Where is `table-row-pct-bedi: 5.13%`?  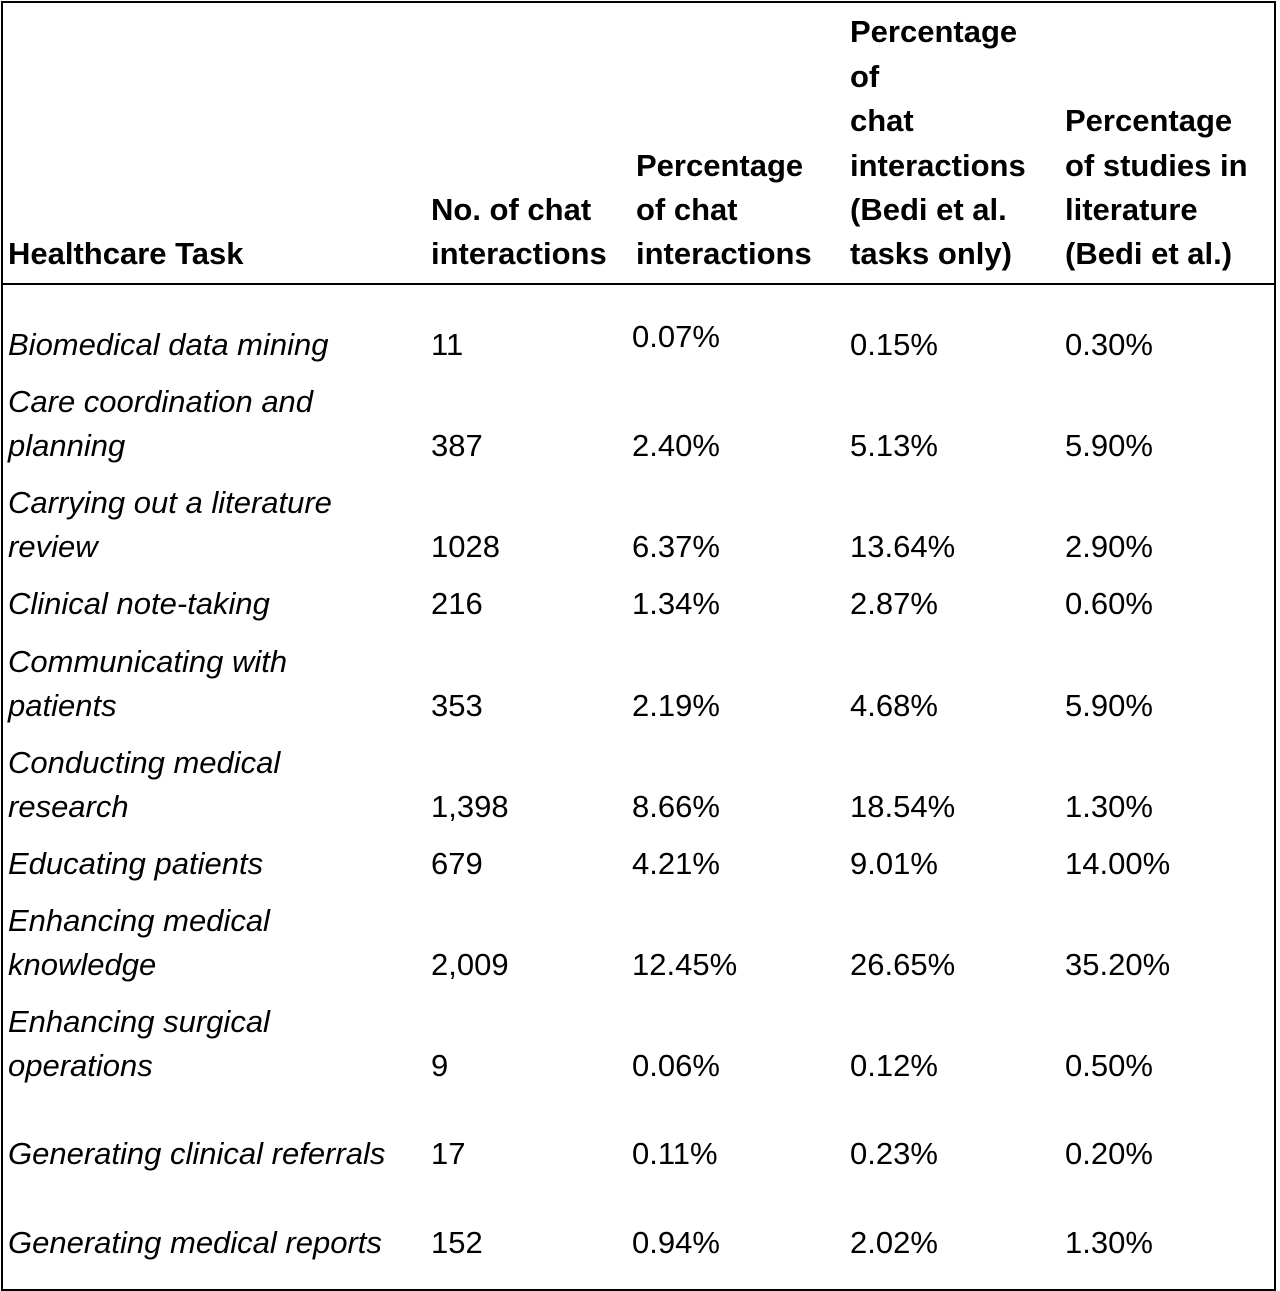
table-row-pct-bedi: 5.13% is located at coordinates (894, 445).